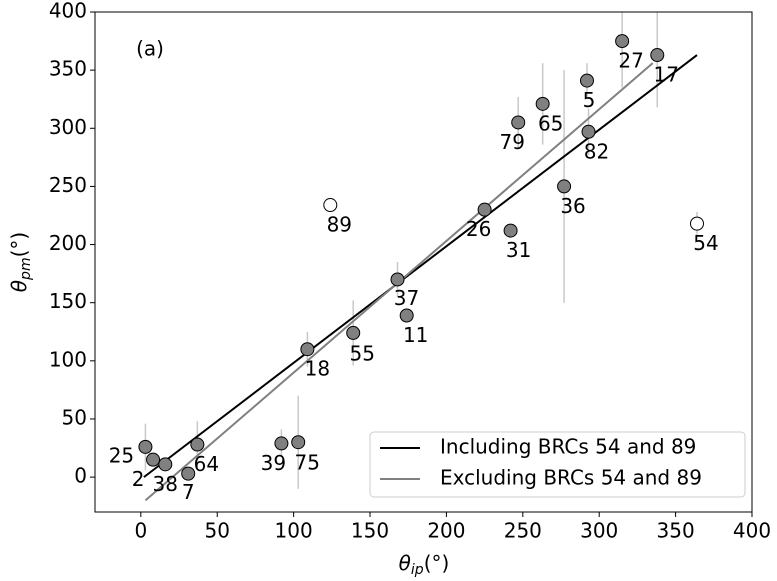 The width and height of the screenshot is (777, 581). Describe the element at coordinates (68, 127) in the screenshot. I see `y-tick-label: 300` at that location.